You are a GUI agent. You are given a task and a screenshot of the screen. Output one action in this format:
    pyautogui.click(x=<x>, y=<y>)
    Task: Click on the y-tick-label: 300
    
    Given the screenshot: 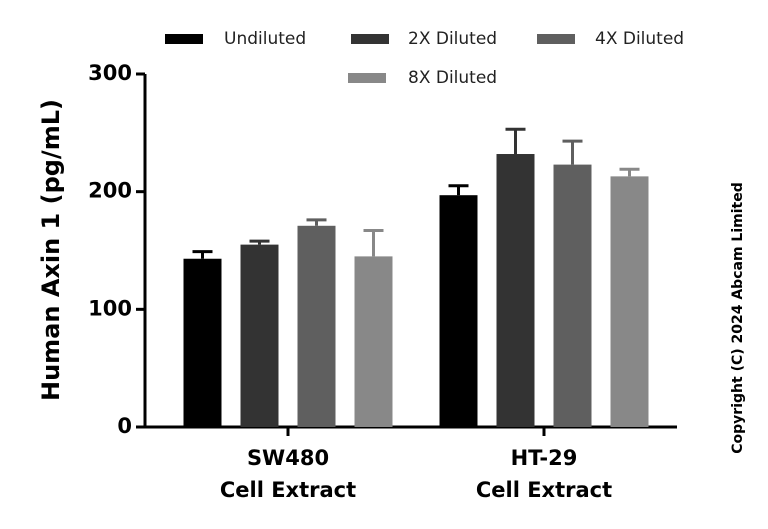 What is the action you would take?
    pyautogui.click(x=110, y=73)
    